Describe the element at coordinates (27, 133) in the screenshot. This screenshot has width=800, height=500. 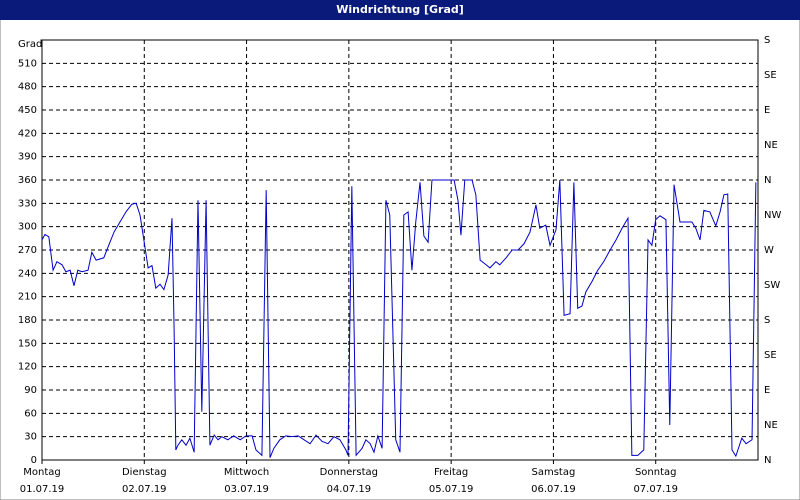
I see `y-tick-label: 420` at that location.